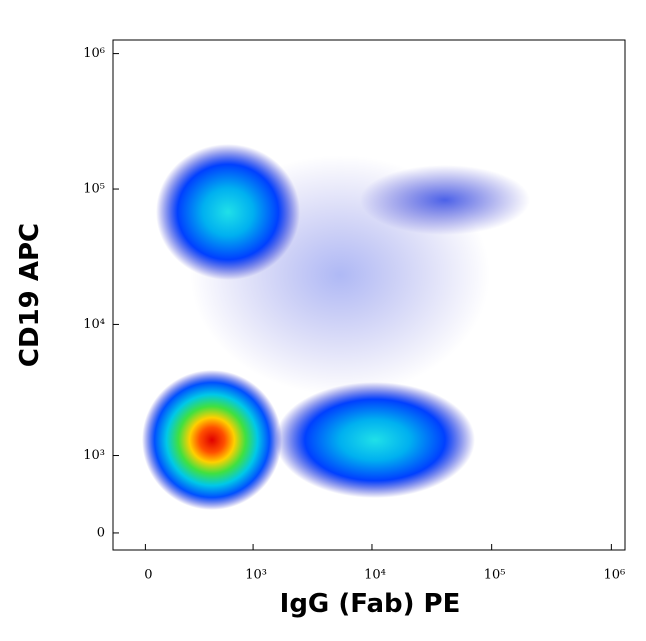  Describe the element at coordinates (445, 200) in the screenshot. I see `sparse-cluster` at that location.